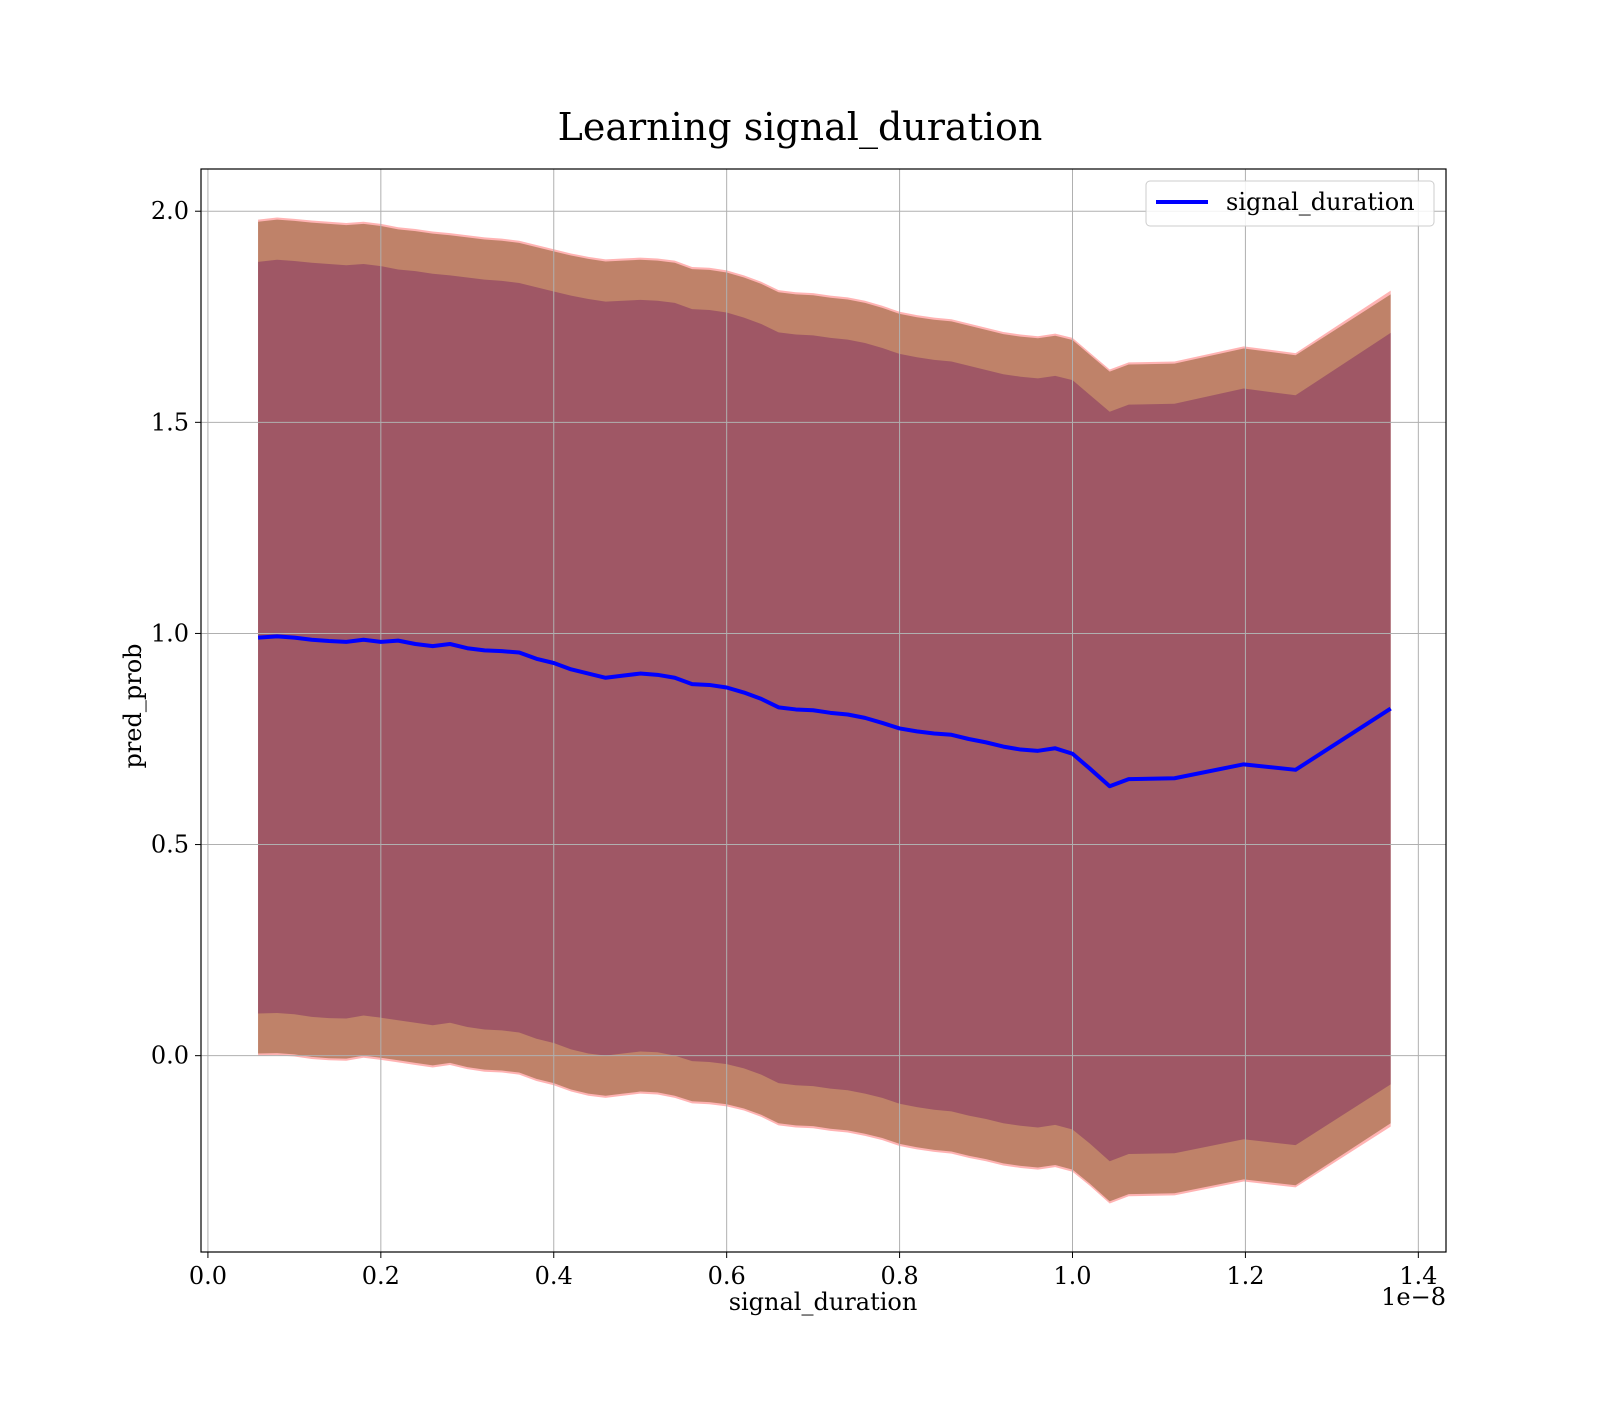  I want to click on x-tick-label: 1.2, so click(1245, 1276).